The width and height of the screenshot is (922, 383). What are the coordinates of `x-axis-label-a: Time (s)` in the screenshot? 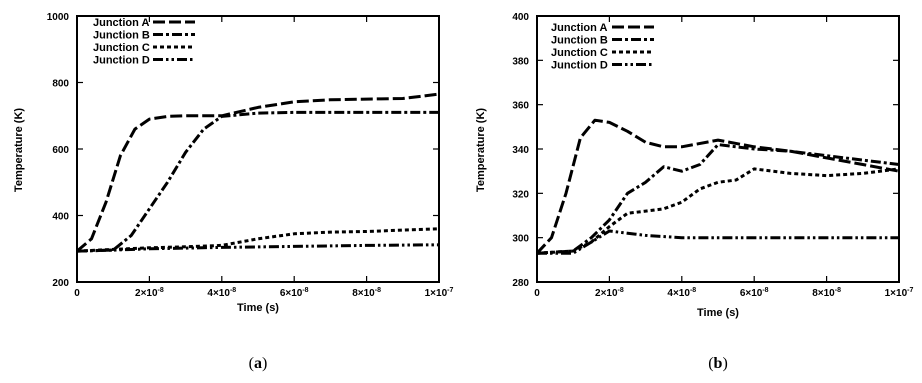 It's located at (258, 308).